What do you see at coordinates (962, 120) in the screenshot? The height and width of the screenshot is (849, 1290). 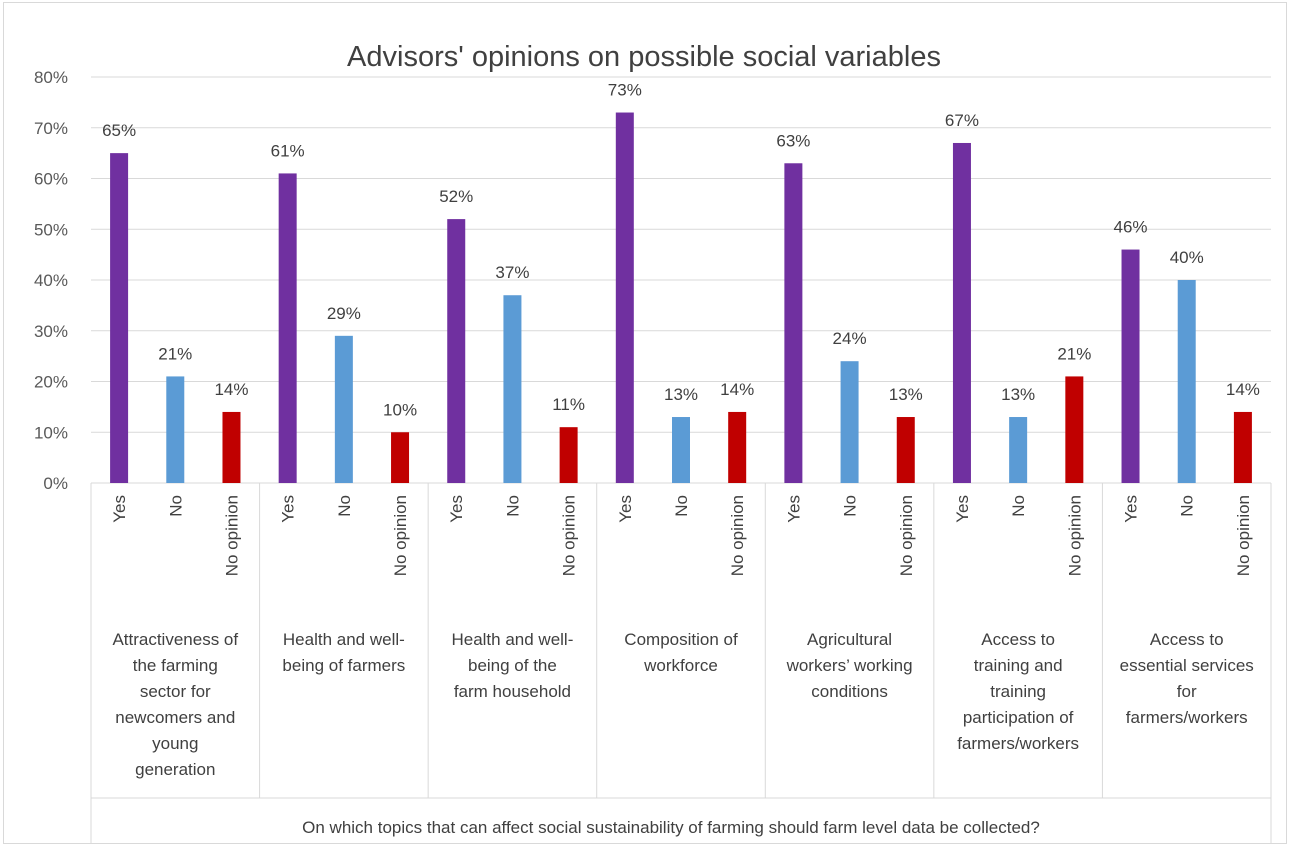 I see `data-label: 67%` at bounding box center [962, 120].